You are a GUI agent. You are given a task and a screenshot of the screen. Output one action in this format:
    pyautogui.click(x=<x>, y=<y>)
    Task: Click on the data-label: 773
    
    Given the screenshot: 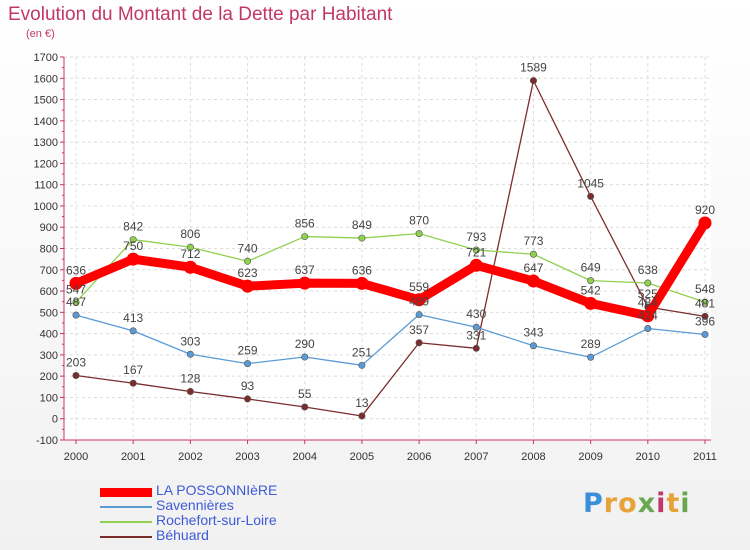 What is the action you would take?
    pyautogui.click(x=533, y=241)
    